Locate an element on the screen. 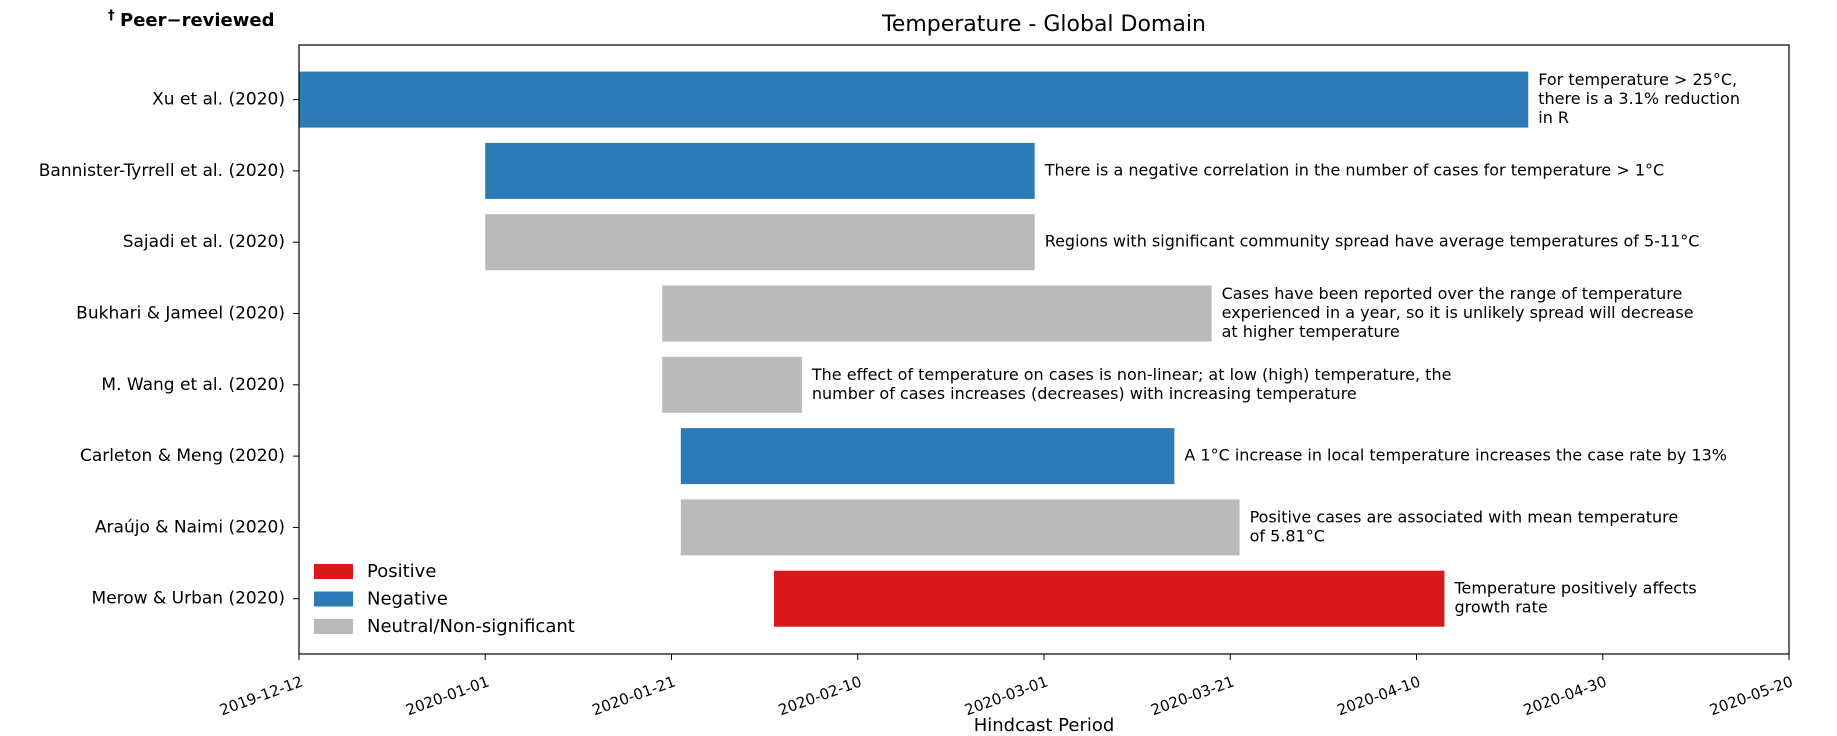  annotation: For temperature > 25°C, is located at coordinates (1637, 79).